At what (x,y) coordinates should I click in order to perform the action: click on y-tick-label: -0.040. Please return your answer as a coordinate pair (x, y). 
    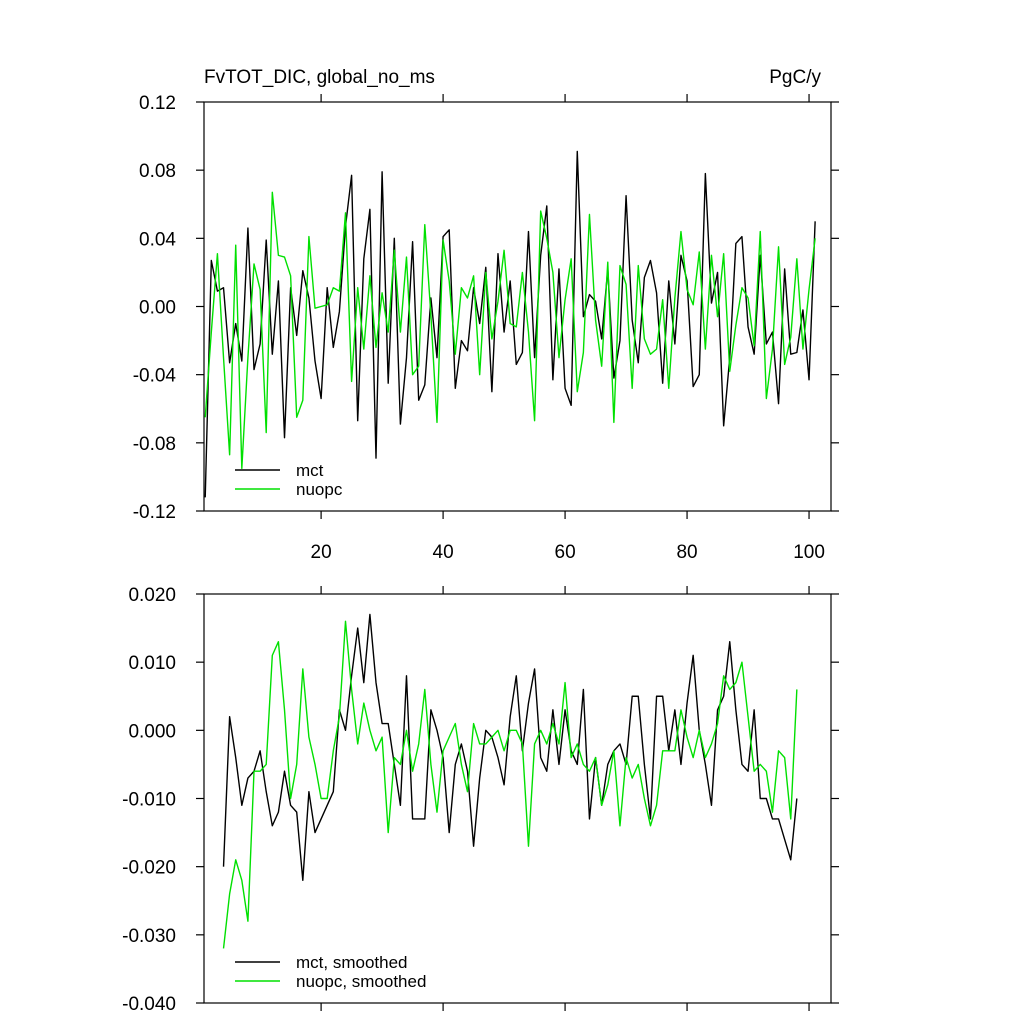
    Looking at the image, I should click on (149, 1004).